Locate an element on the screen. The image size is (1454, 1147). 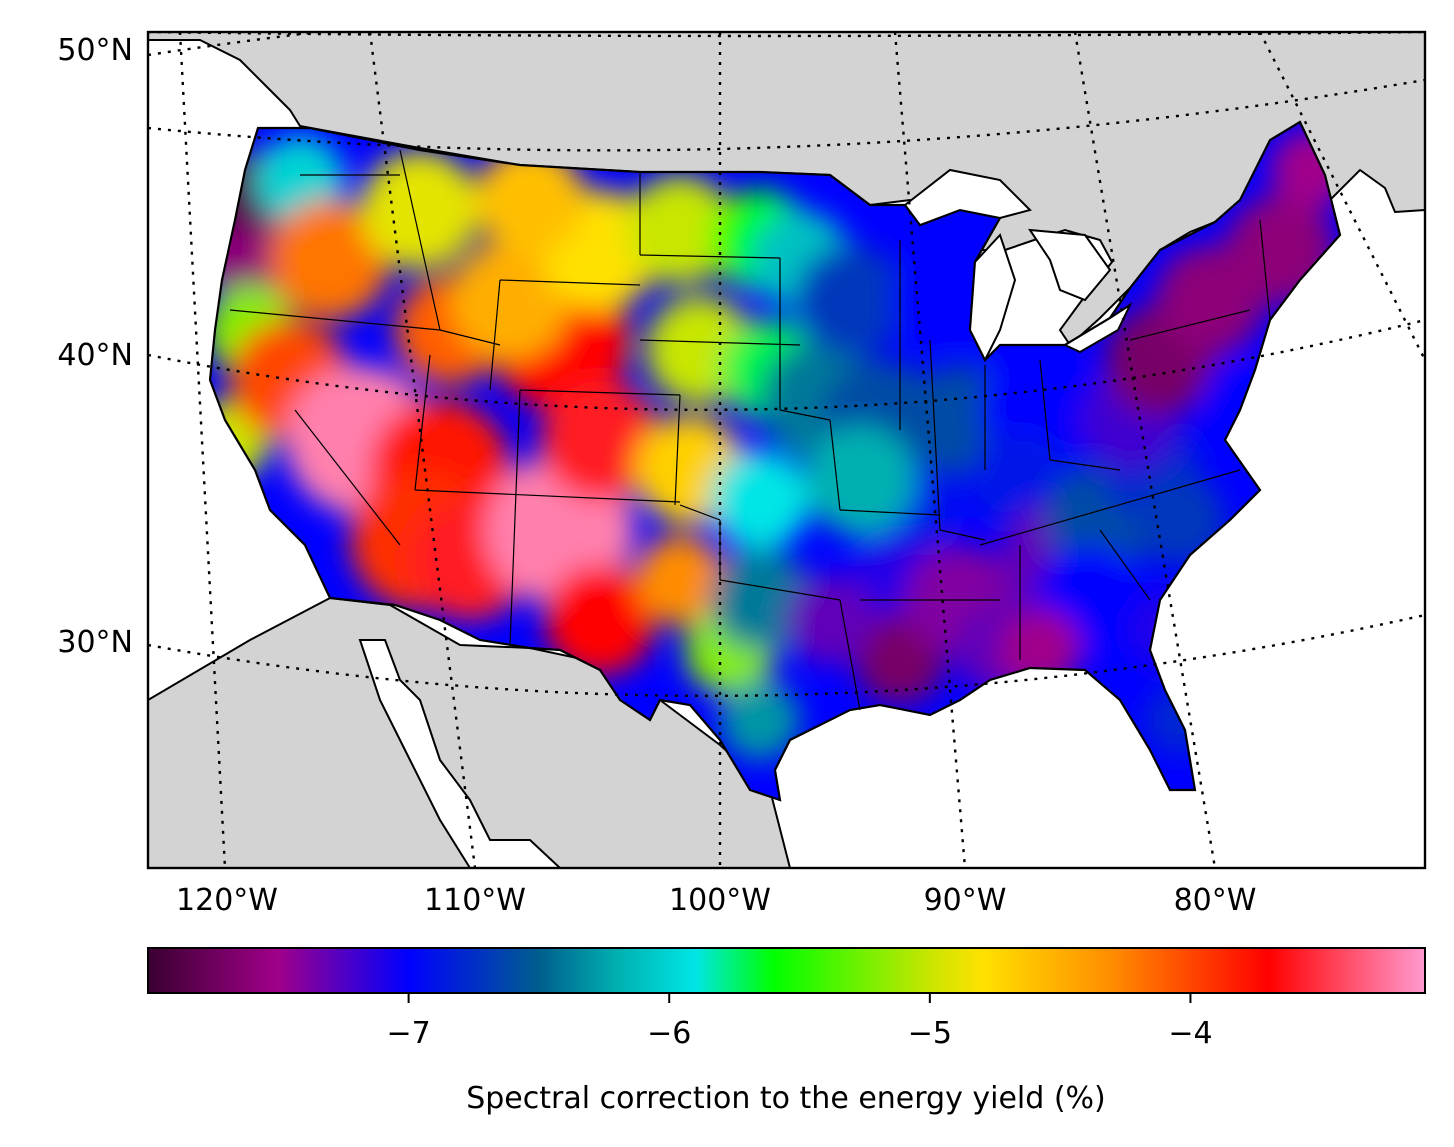
lat-label-50: 50°N is located at coordinates (95, 50).